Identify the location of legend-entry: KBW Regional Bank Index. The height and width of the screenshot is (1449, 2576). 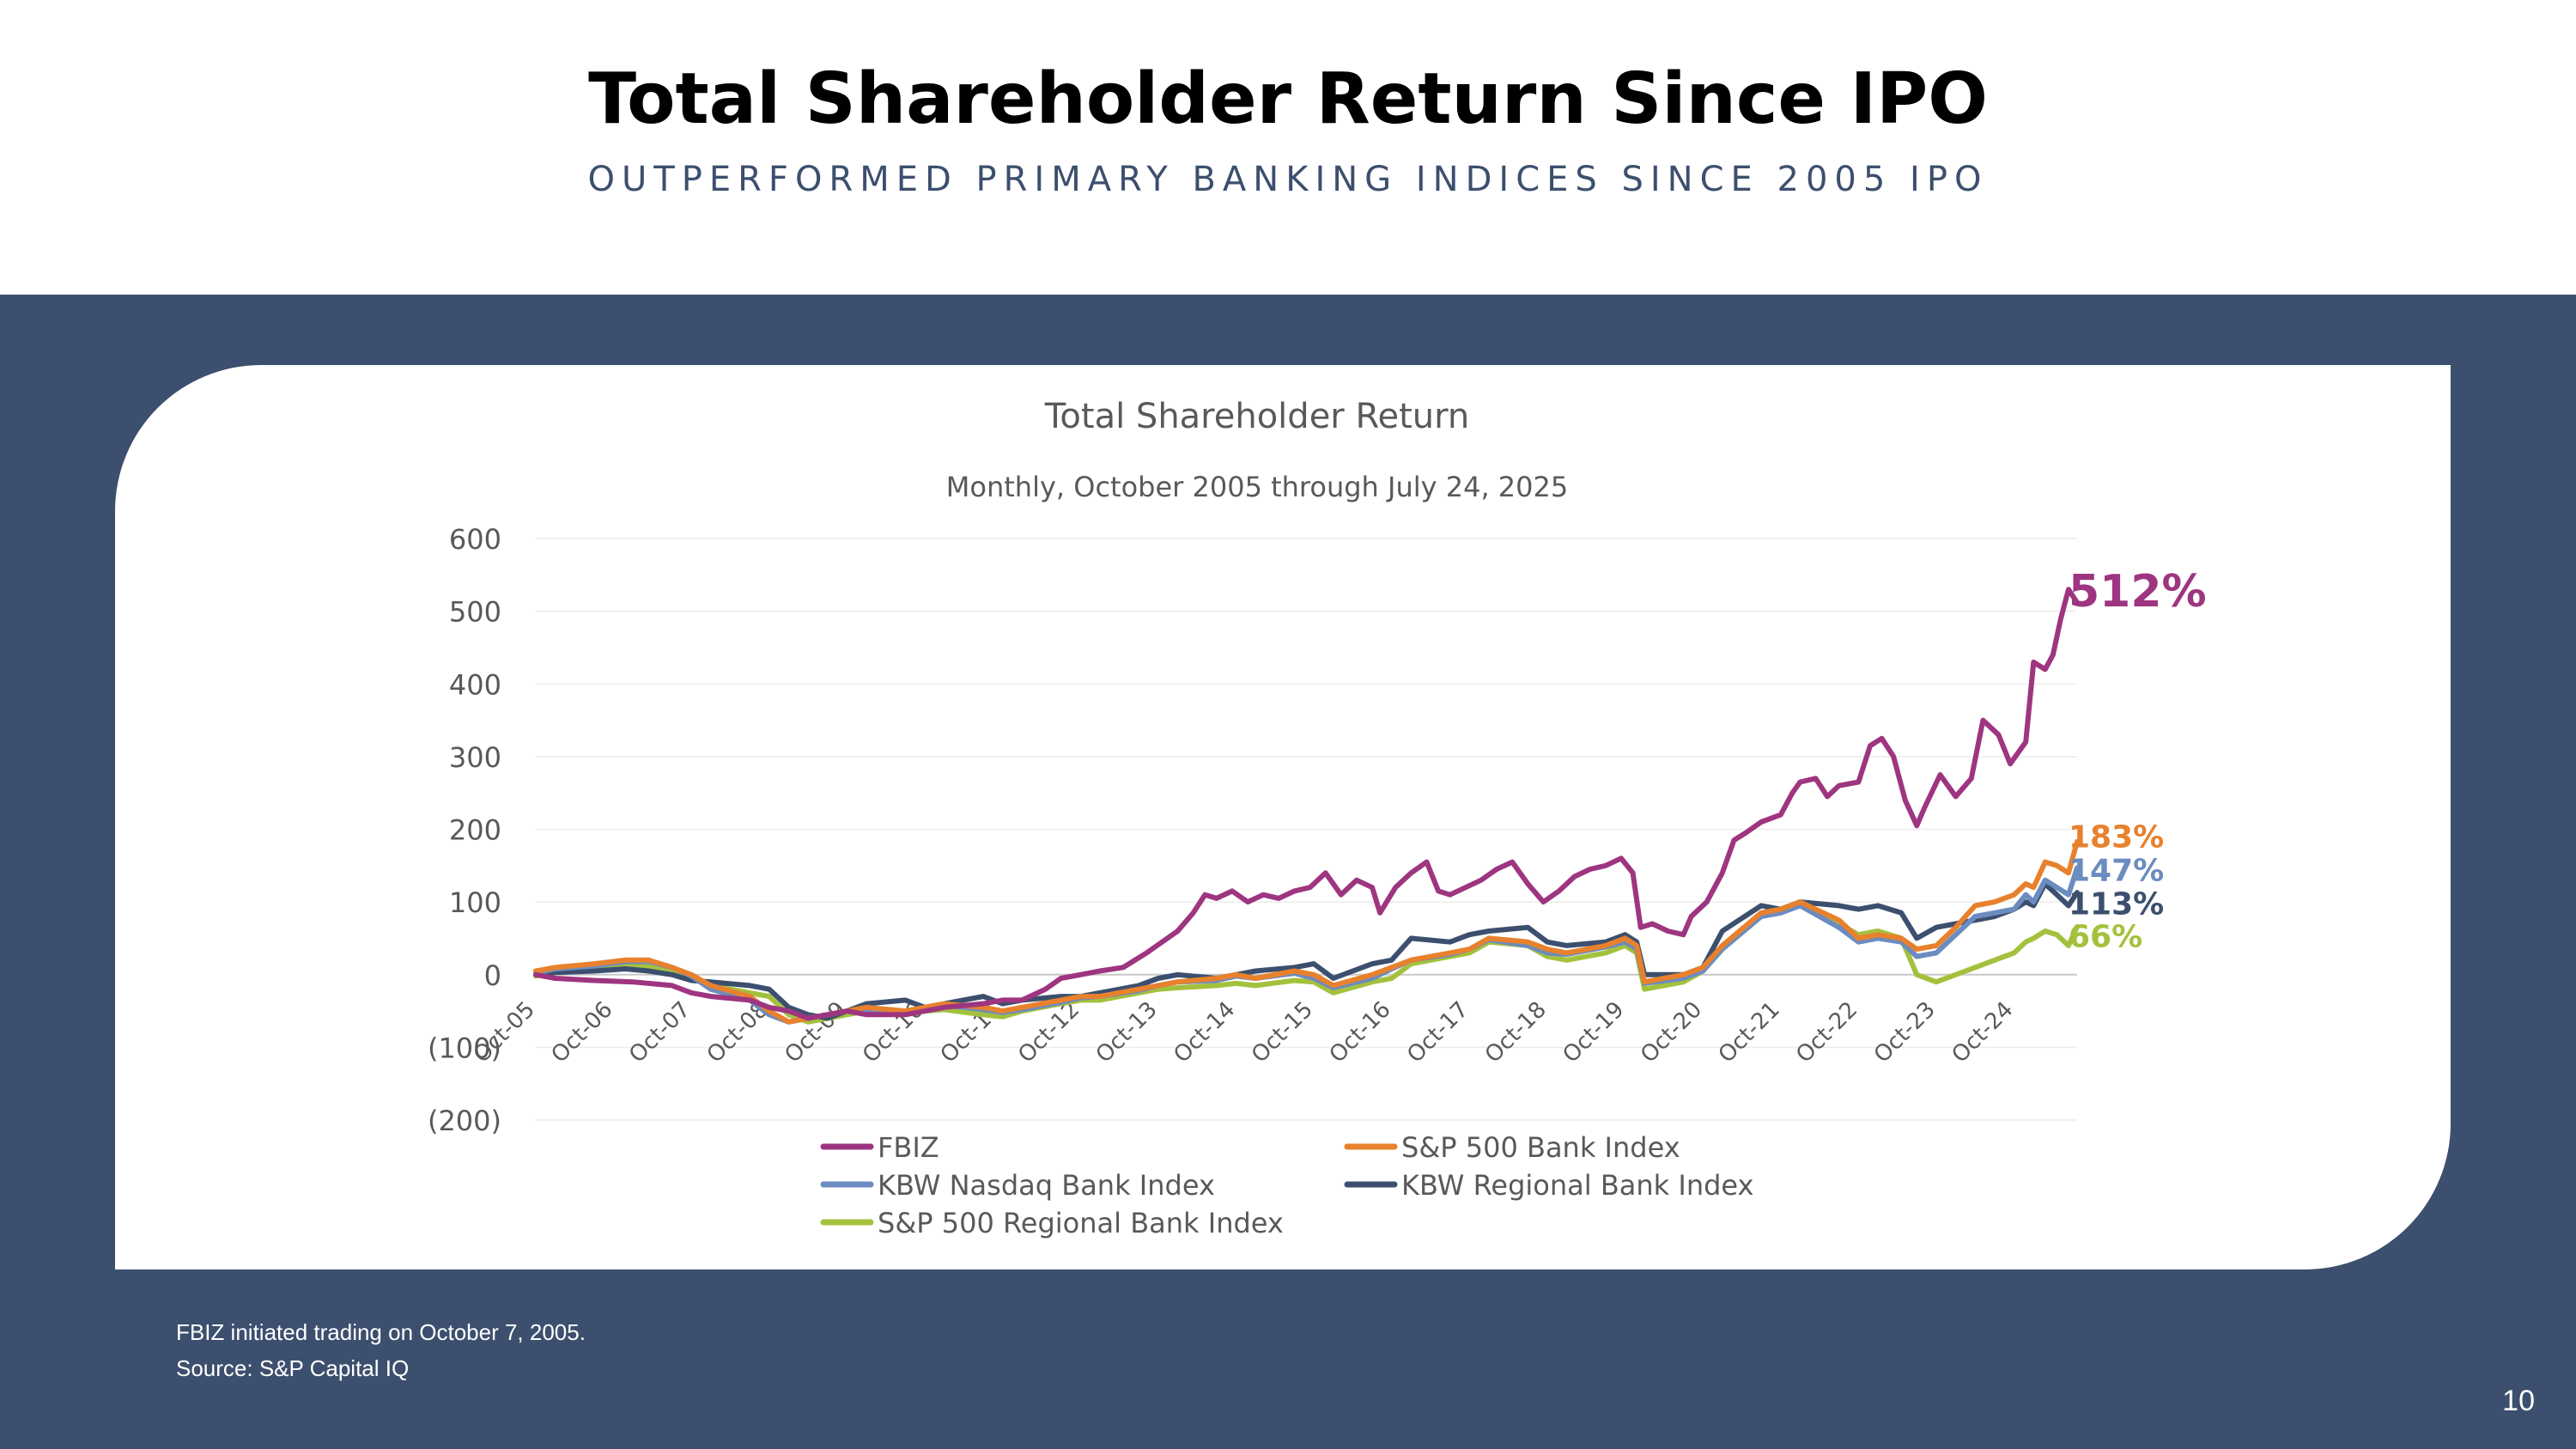
(1577, 1185).